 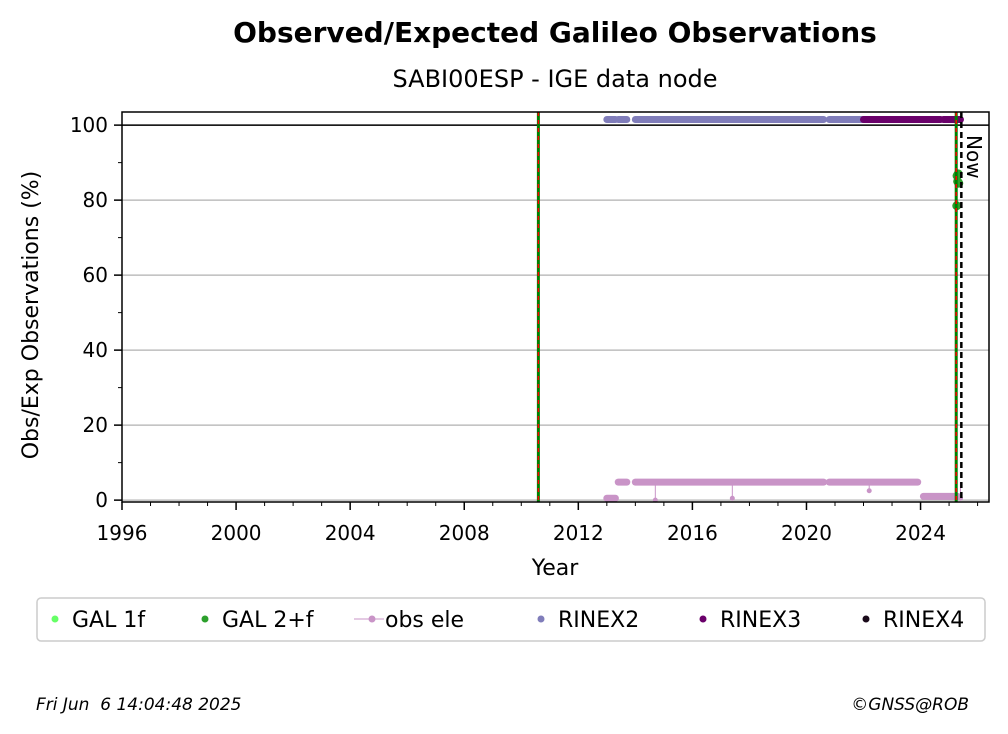 What do you see at coordinates (910, 705) in the screenshot?
I see `footer-credit: ©GNSS@ROB` at bounding box center [910, 705].